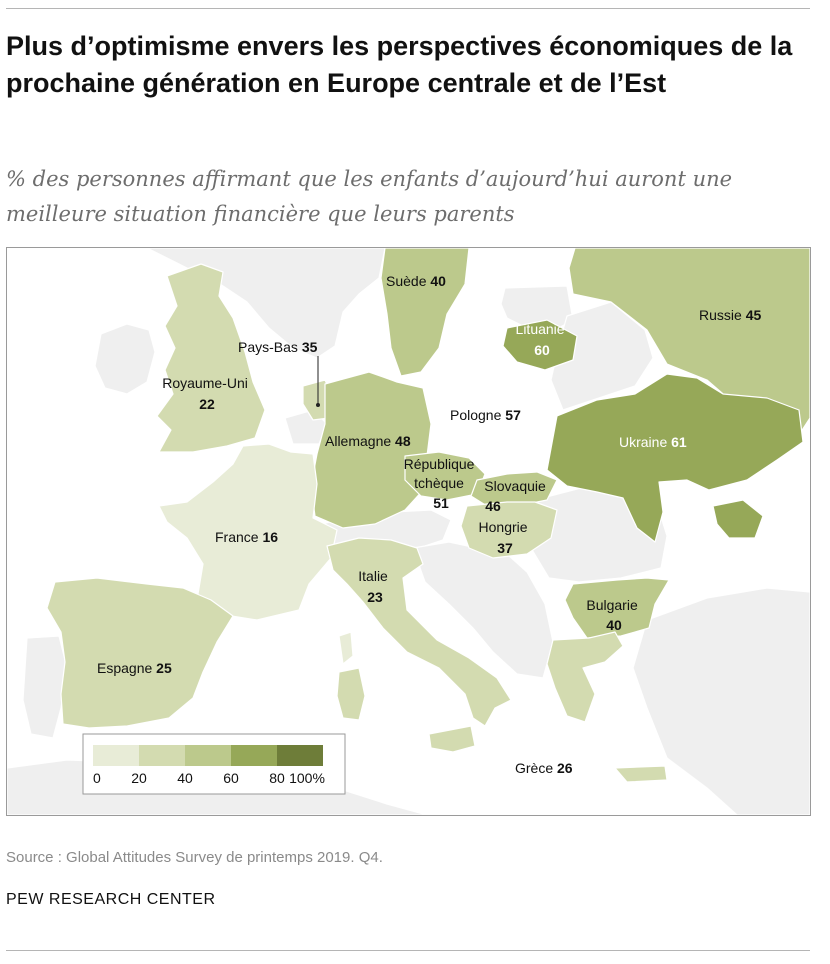  What do you see at coordinates (97, 778) in the screenshot?
I see `legend-tick-0: 0` at bounding box center [97, 778].